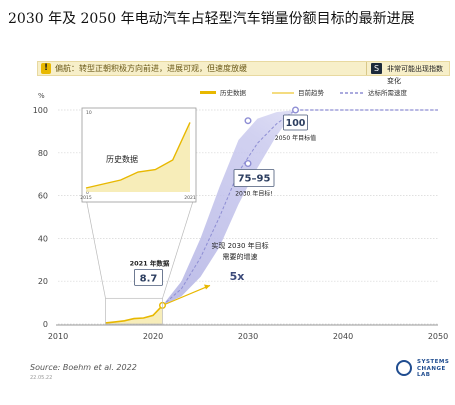 The width and height of the screenshot is (455, 405). Describe the element at coordinates (211, 19) in the screenshot. I see `page-title: 2030 年及 2050 年电动汽车占轻型汽车销量份额目标的最新进展` at that location.